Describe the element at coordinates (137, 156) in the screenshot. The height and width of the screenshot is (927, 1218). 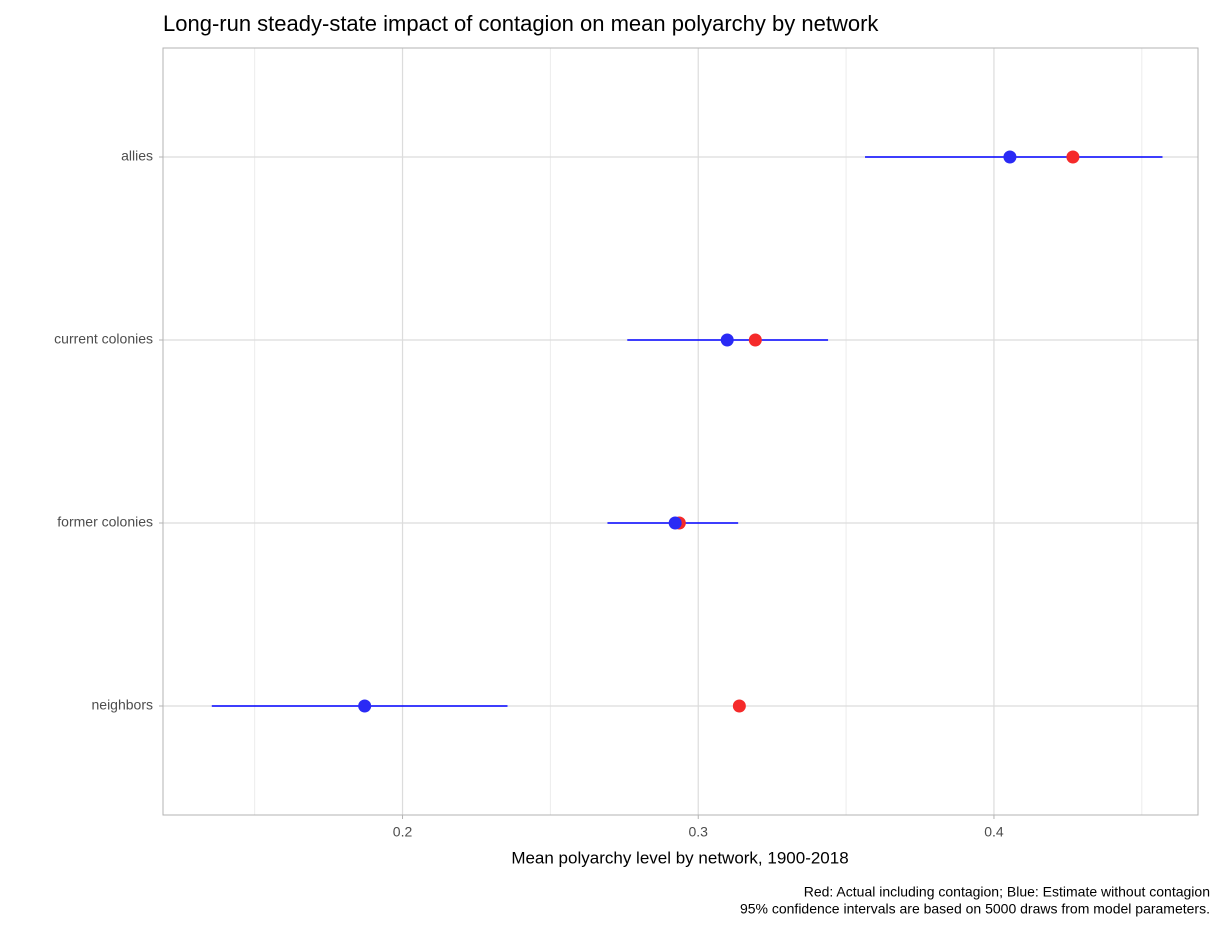
I see `y-tick-label: allies` at that location.